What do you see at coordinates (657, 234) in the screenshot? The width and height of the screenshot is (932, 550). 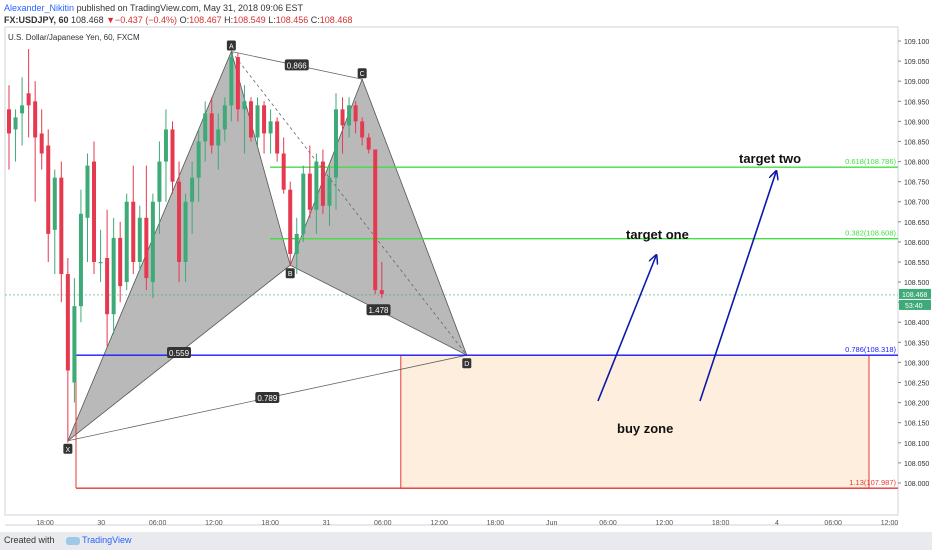 I see `annotation-target-one: target one` at bounding box center [657, 234].